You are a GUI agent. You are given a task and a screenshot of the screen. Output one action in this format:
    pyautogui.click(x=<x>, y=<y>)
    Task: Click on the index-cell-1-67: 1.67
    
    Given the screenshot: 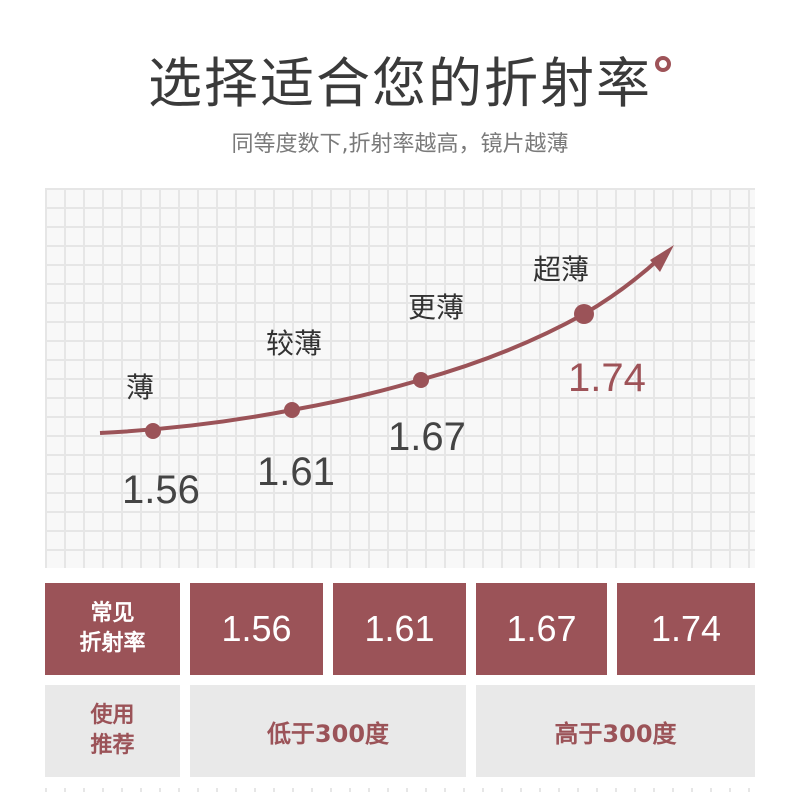 What is the action you would take?
    pyautogui.click(x=541, y=629)
    